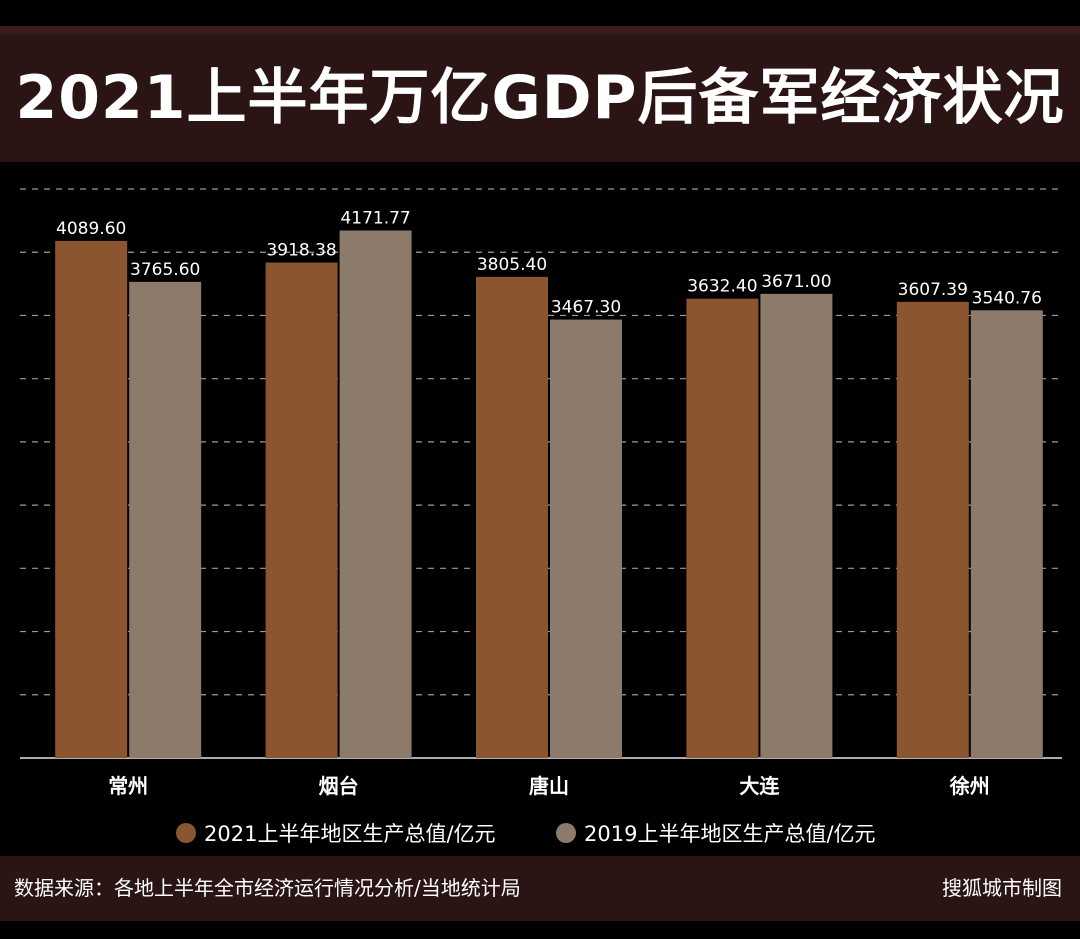 Image resolution: width=1080 pixels, height=939 pixels. Describe the element at coordinates (350, 834) in the screenshot. I see `legend-label: 2021上半年地区生产总值/亿元` at that location.